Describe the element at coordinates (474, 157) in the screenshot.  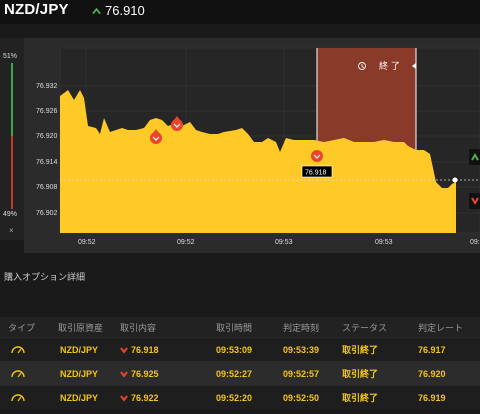
I see `buy-up-button` at that location.